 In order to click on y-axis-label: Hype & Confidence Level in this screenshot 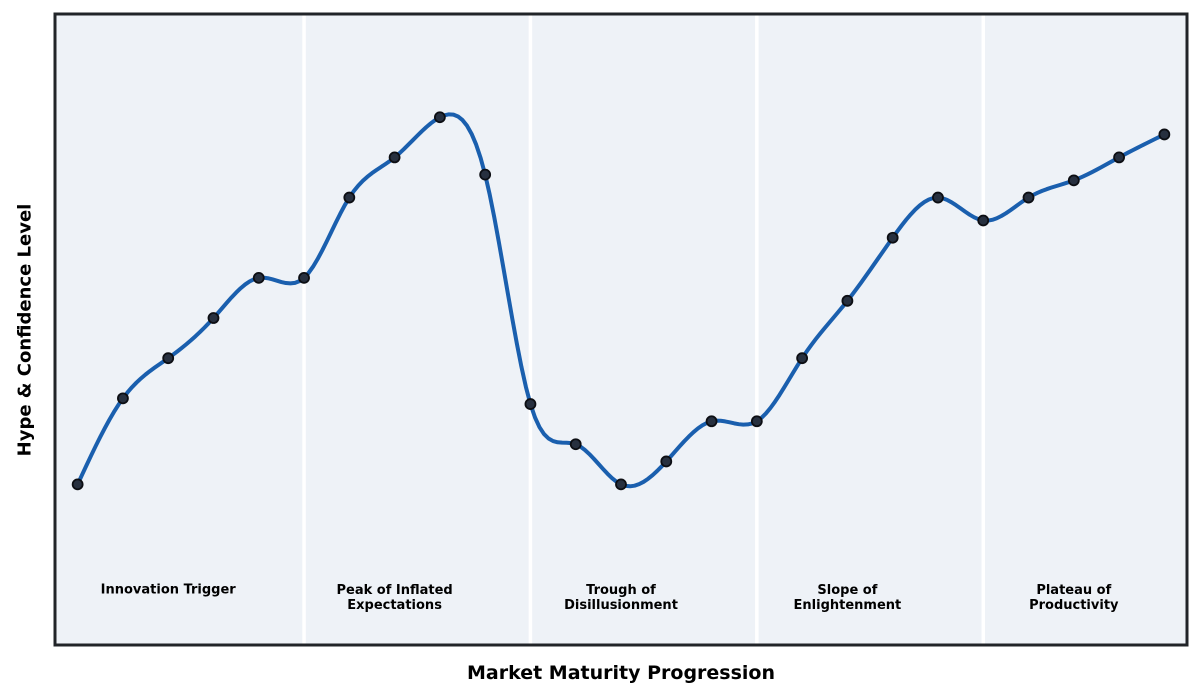, I will do `click(25, 330)`.